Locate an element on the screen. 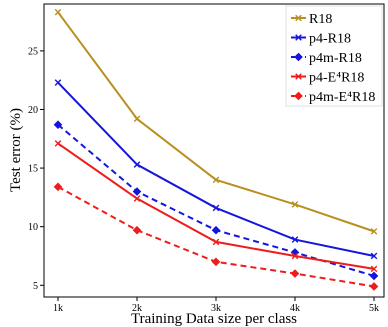  x-axis-label: Training Data size per class is located at coordinates (214, 319).